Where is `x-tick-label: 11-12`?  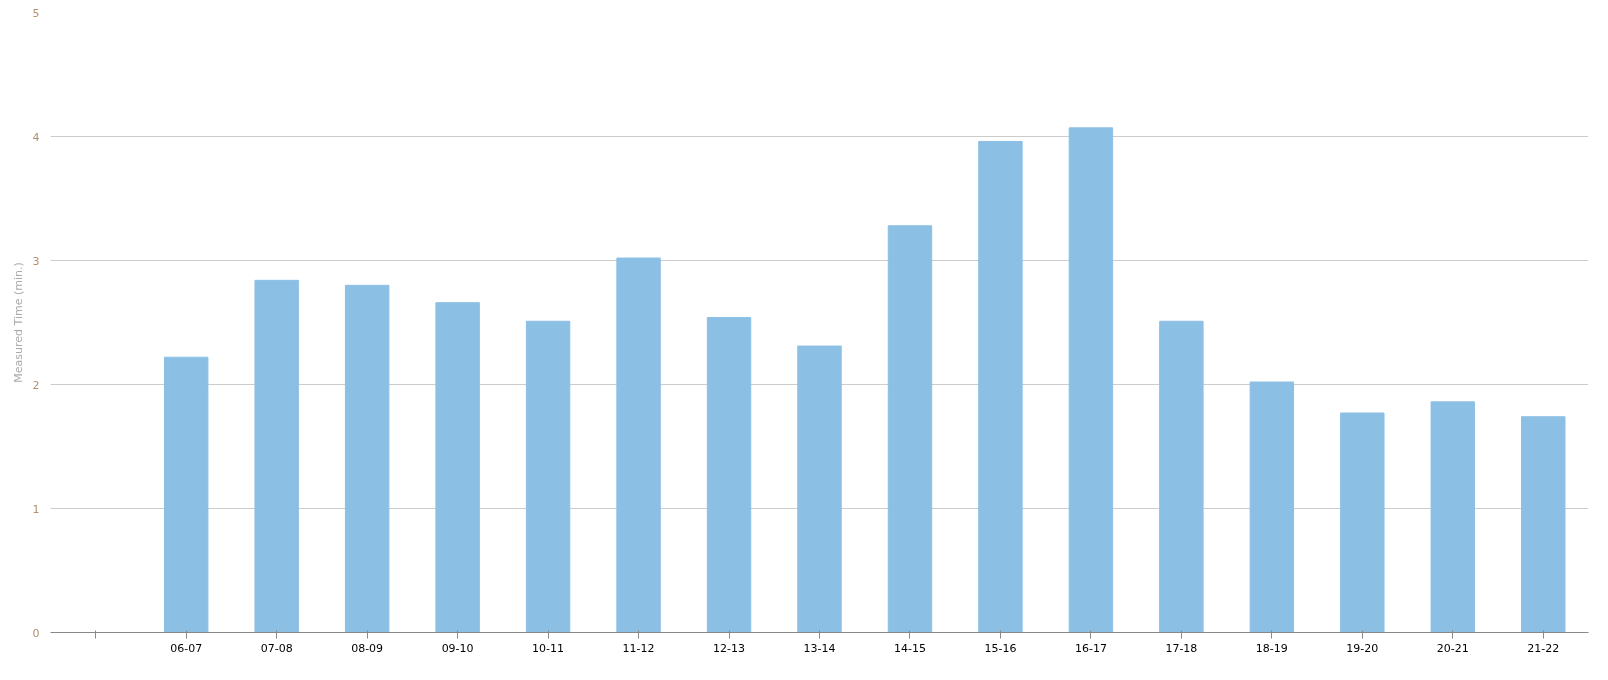
x-tick-label: 11-12 is located at coordinates (638, 648).